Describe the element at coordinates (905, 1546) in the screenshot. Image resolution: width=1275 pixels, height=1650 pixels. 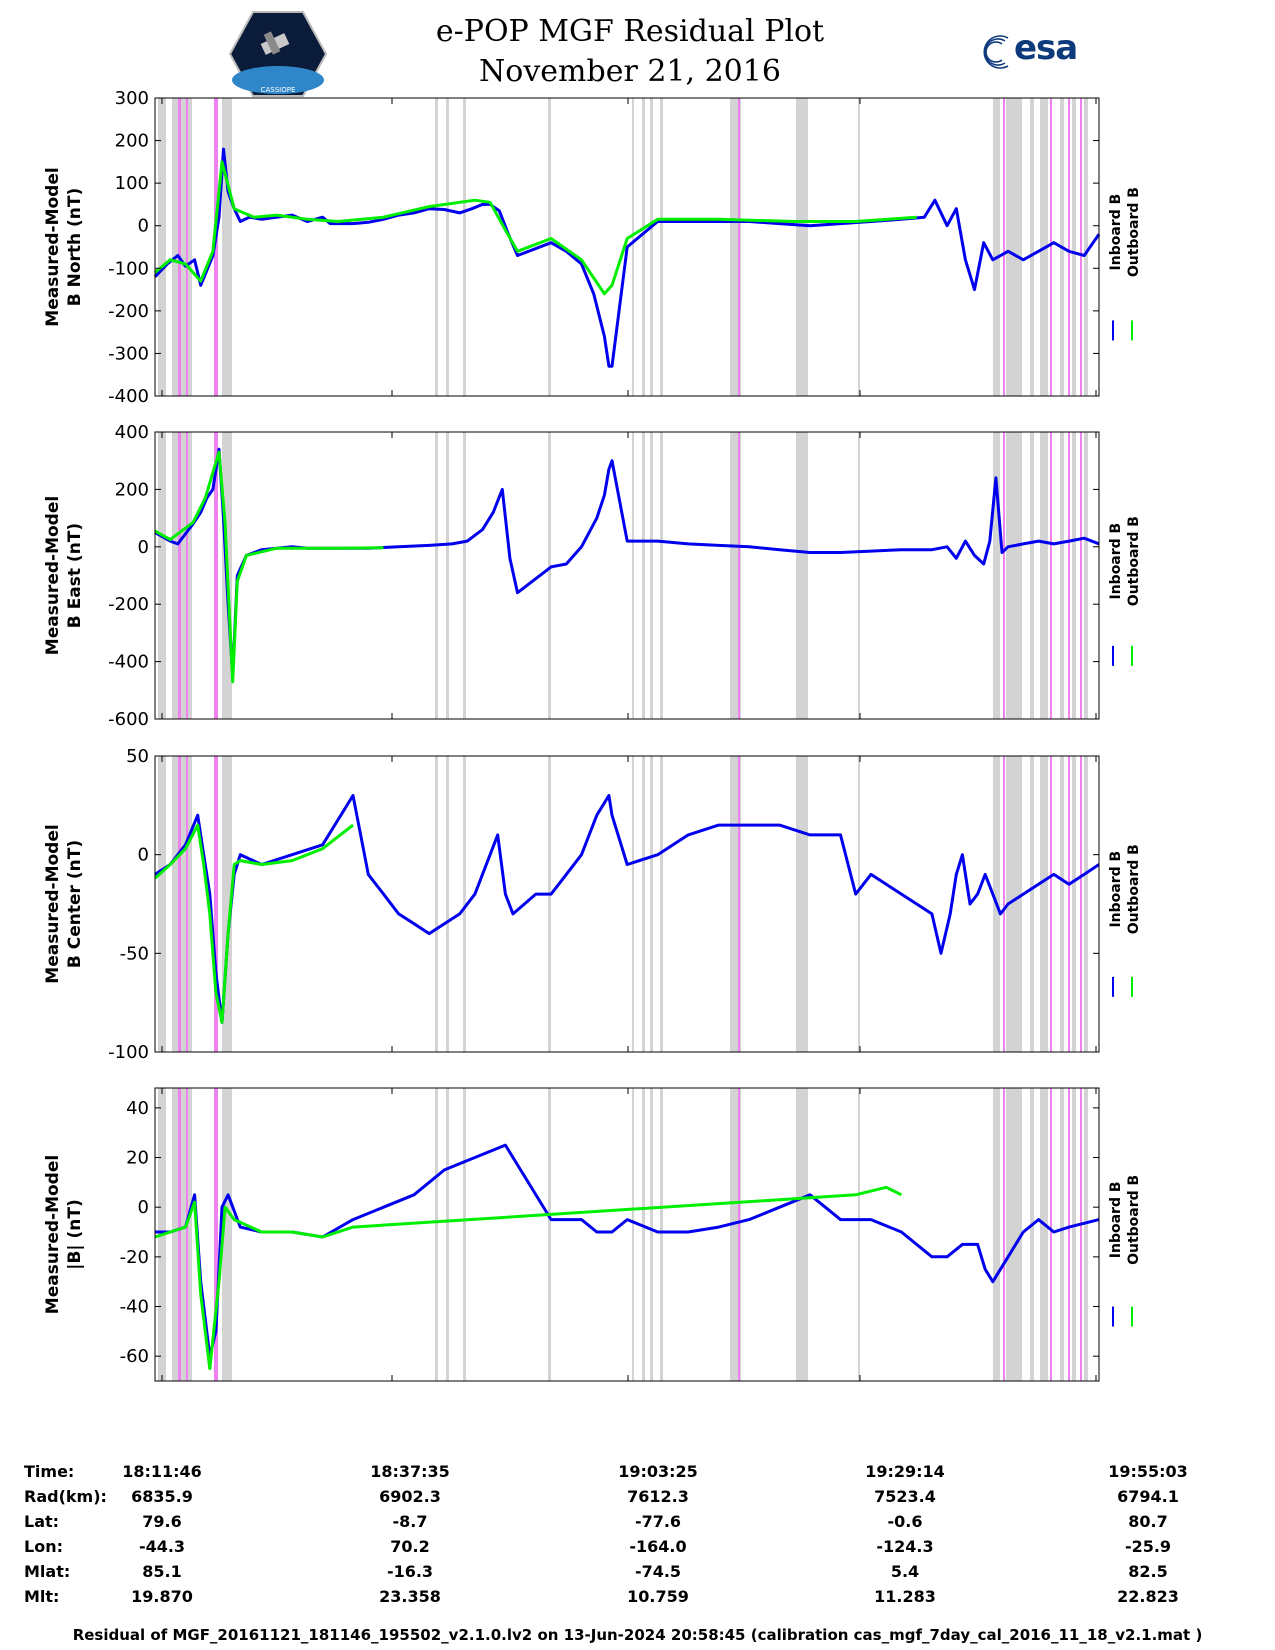
I see `table-cell: -124.3` at that location.